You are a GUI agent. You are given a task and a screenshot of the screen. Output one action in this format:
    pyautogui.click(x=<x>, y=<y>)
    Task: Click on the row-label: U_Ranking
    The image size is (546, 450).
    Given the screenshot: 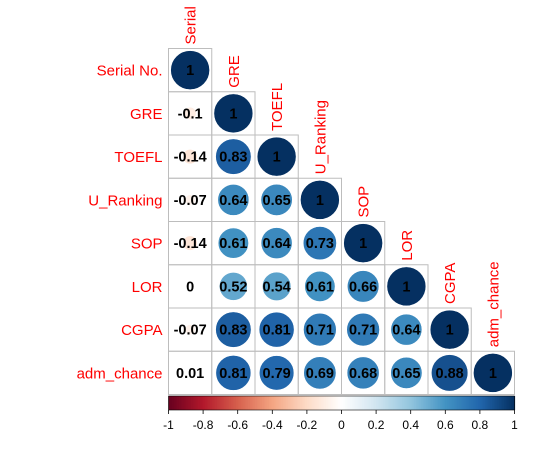 What is the action you would take?
    pyautogui.click(x=125, y=200)
    